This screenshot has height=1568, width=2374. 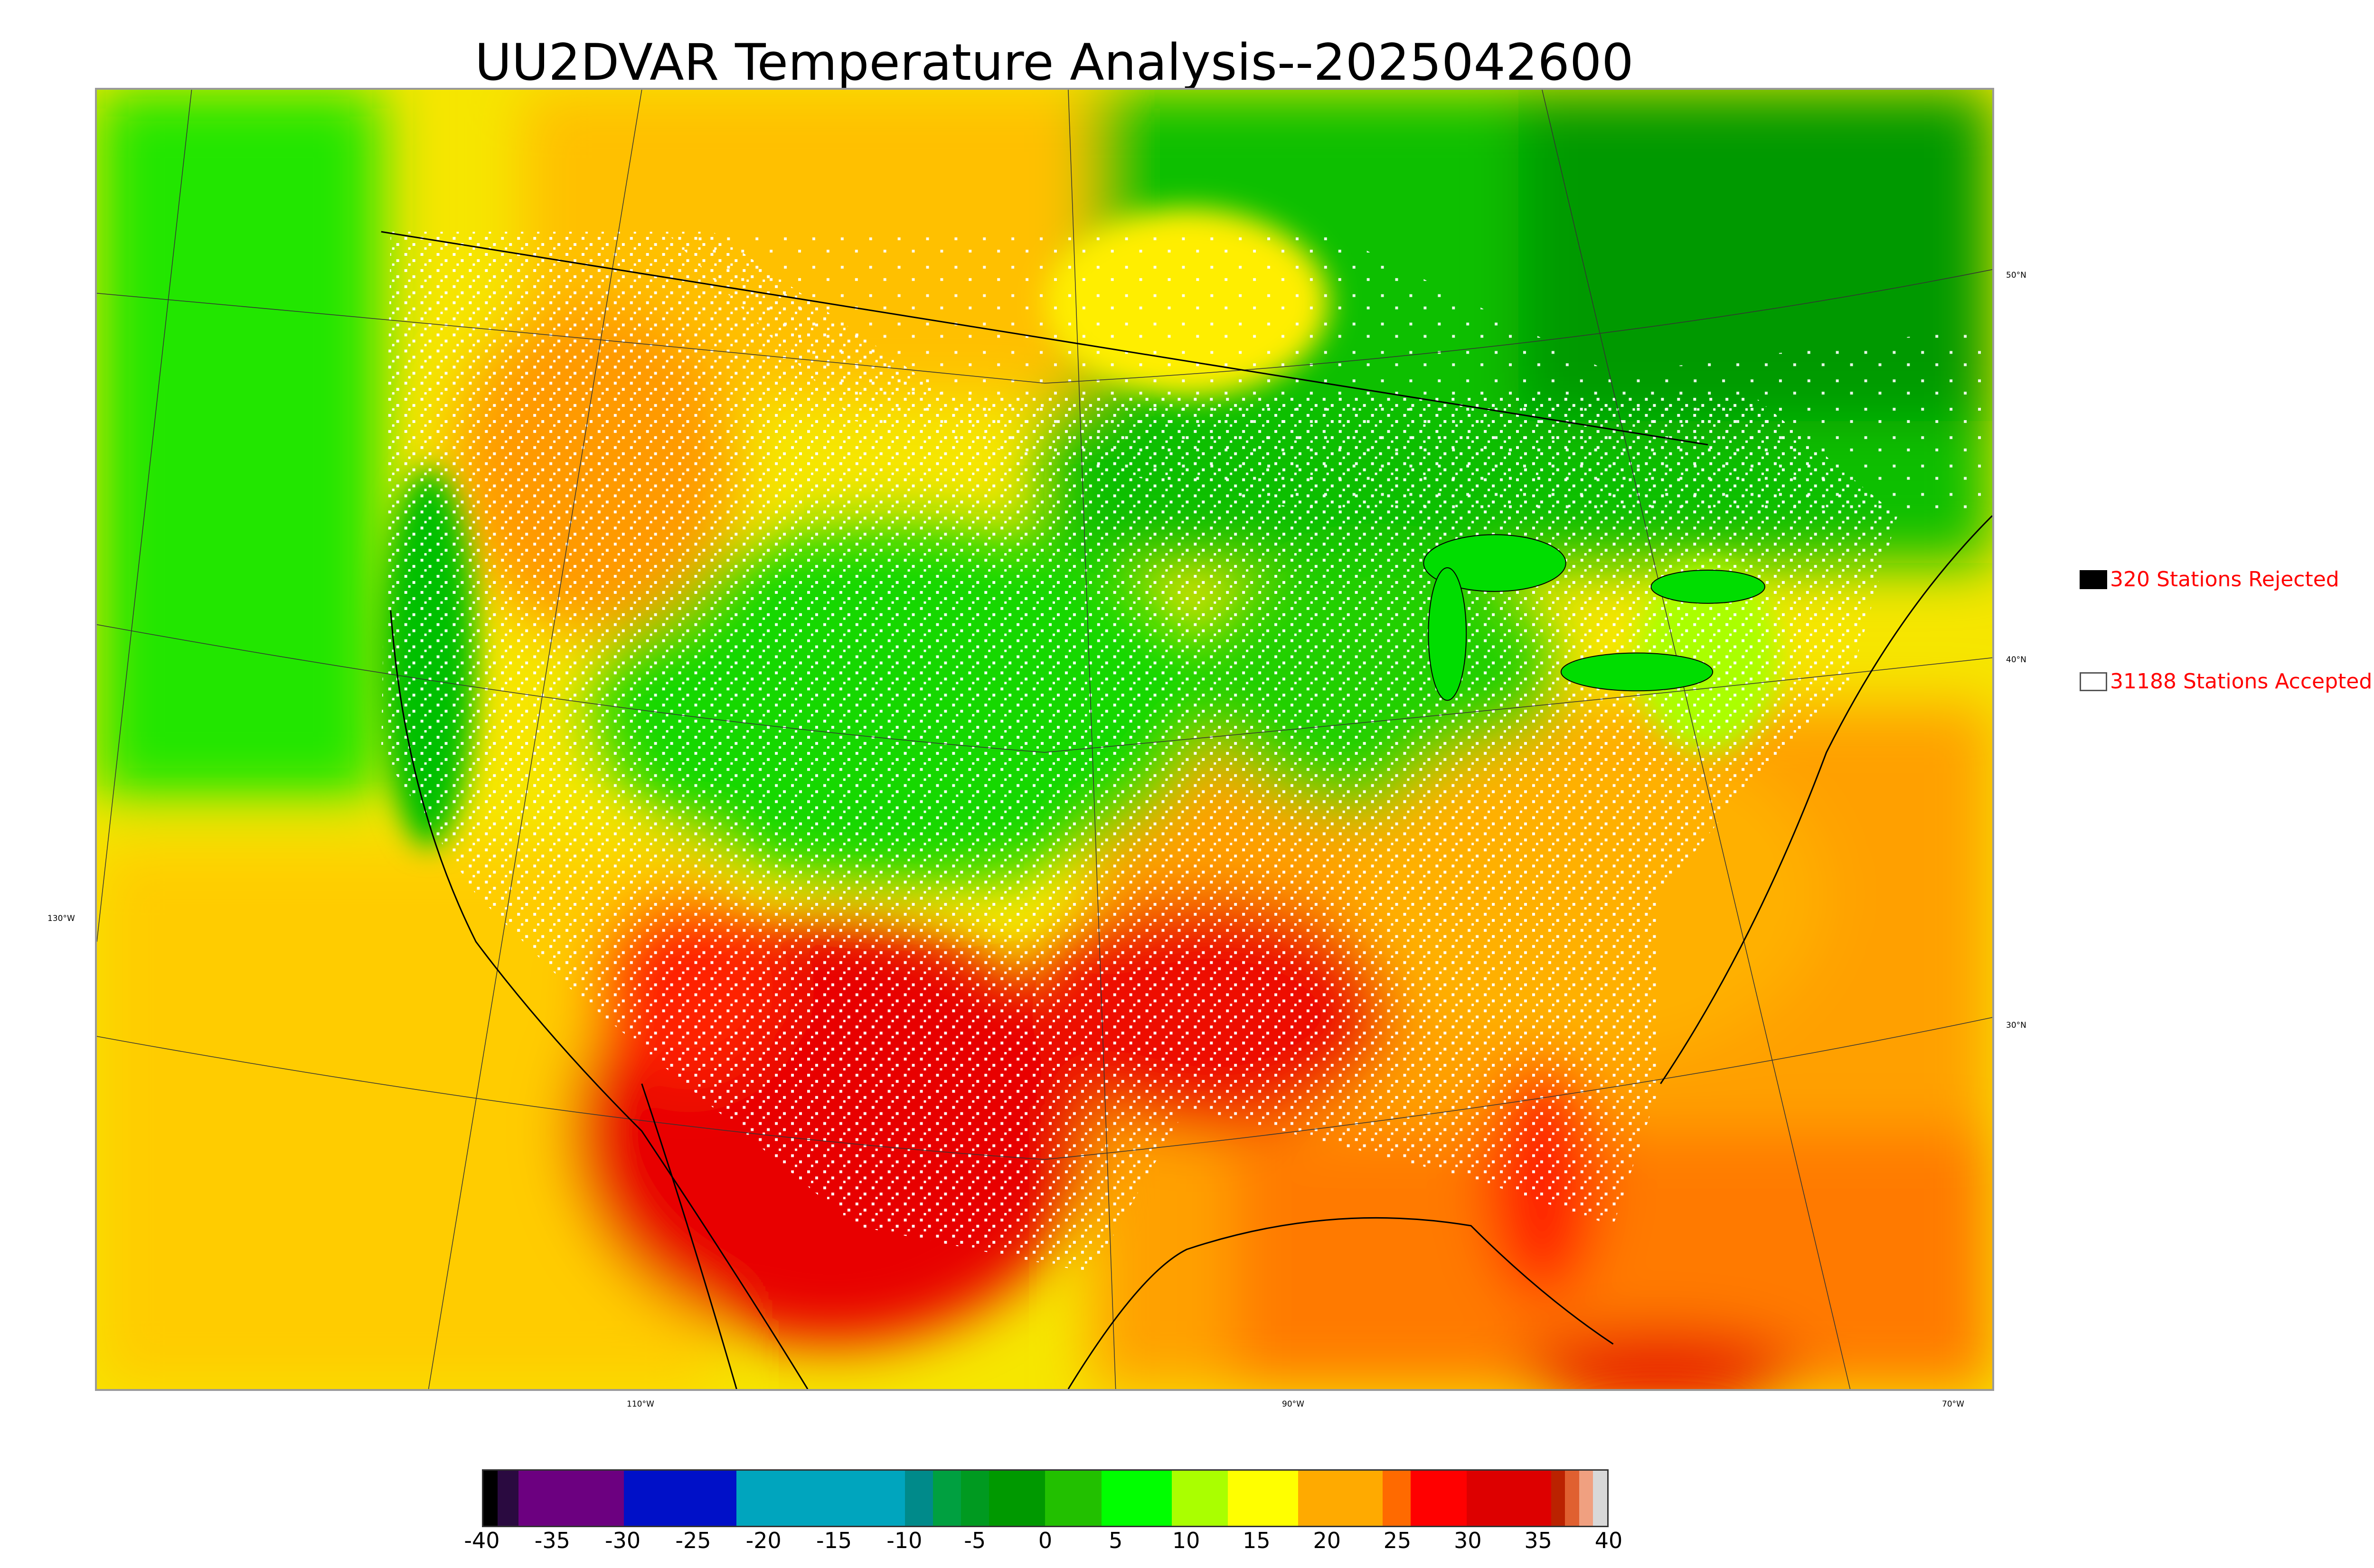 I want to click on colorbar-tick-label: 15, so click(x=1257, y=1541).